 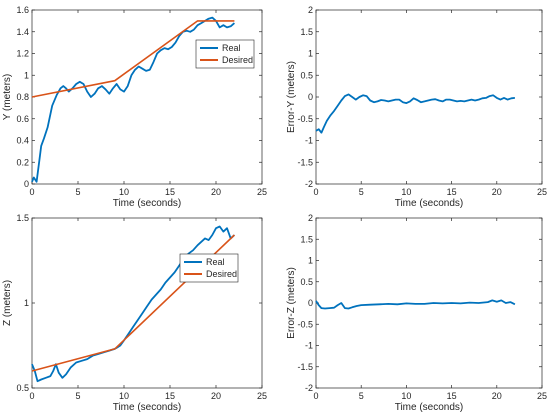 I want to click on y-axis-label: Error-Y (meters), so click(x=291, y=97).